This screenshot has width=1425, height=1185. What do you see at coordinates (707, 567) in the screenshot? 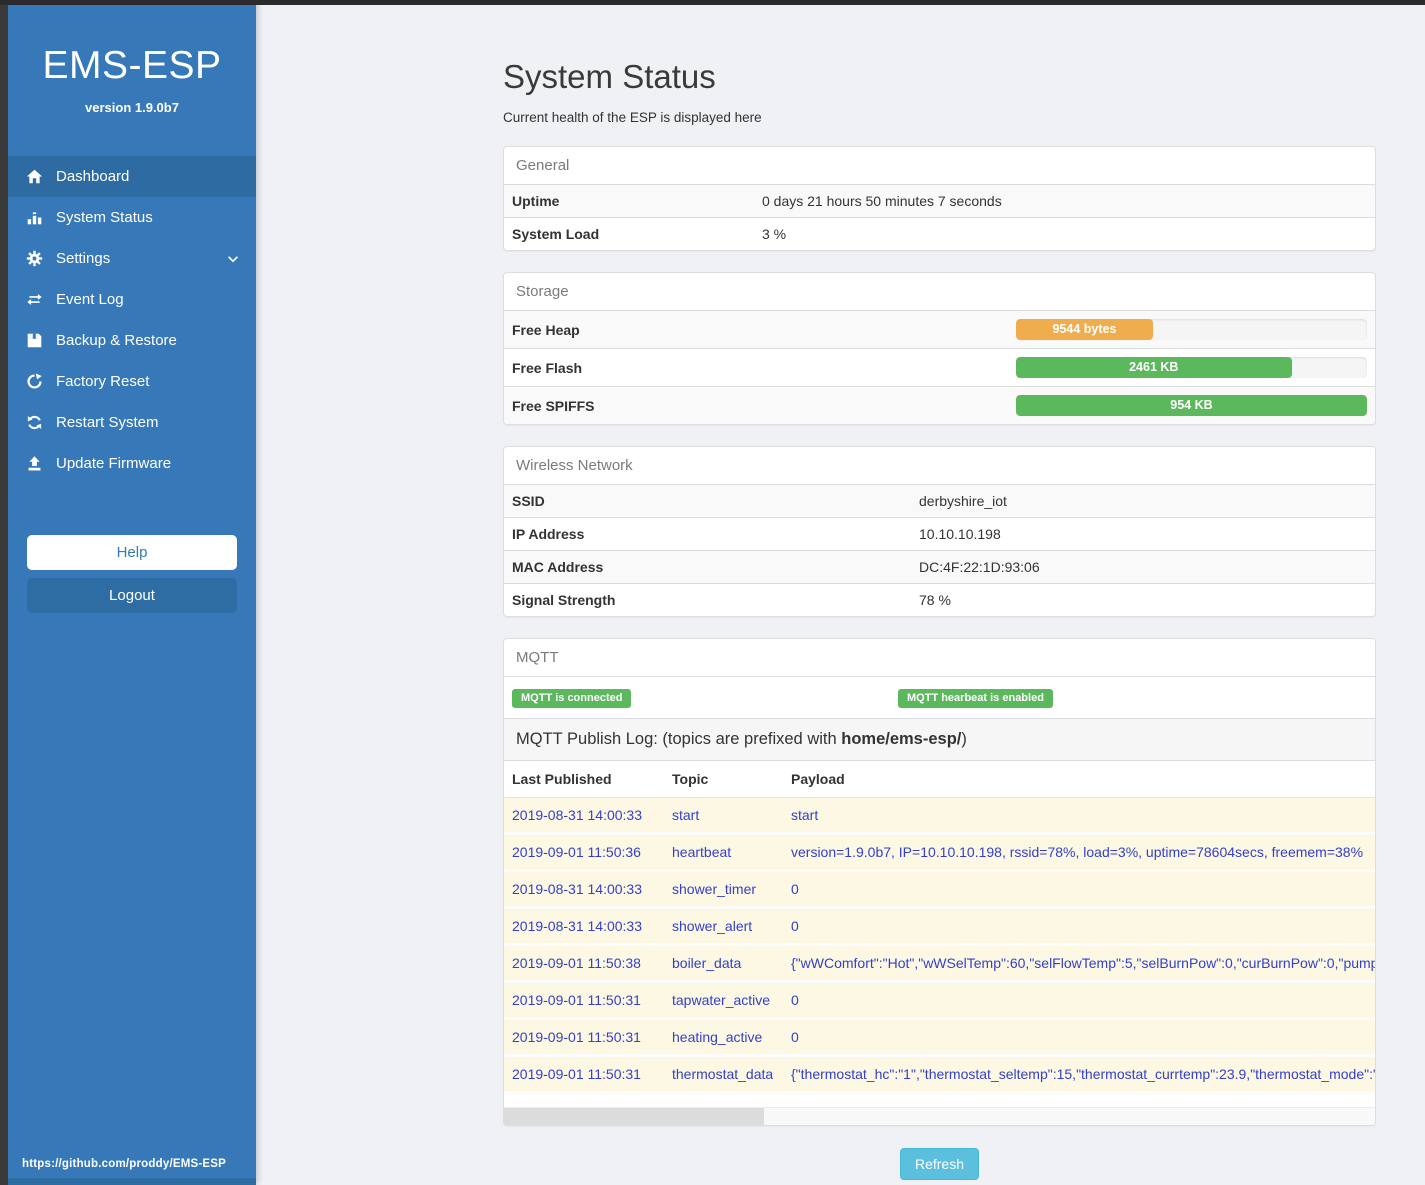
I see `row-label: MAC Address` at bounding box center [707, 567].